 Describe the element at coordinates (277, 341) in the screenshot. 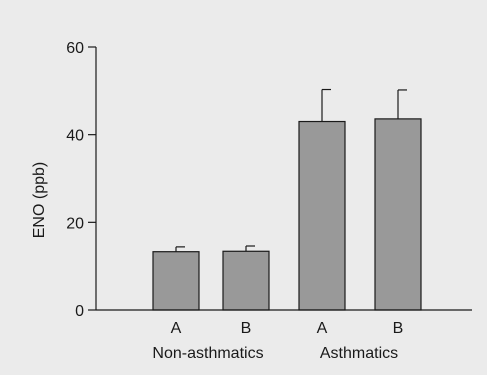

I see `x-axis-labels: A B A B Non-asthmatics Asthmatics` at that location.